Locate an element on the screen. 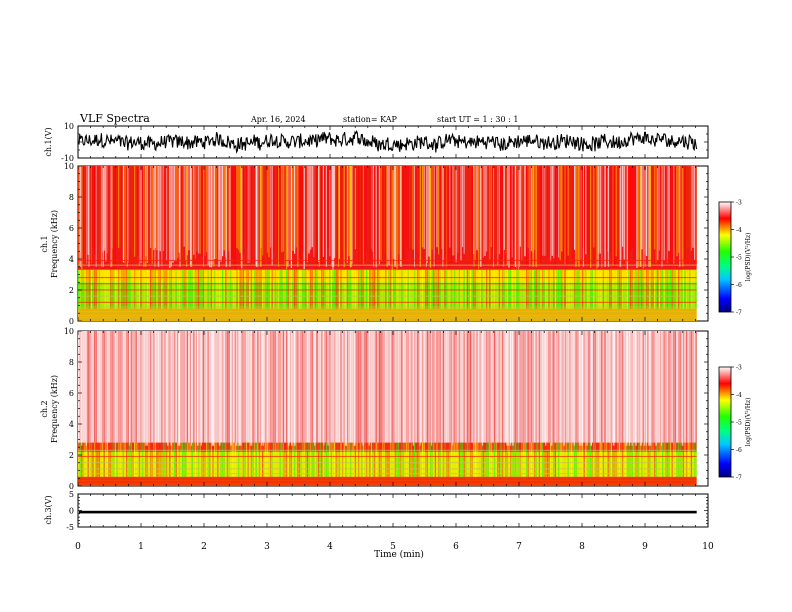 The image size is (792, 612). ch3-waveform-ylabel: ch.3(V) is located at coordinates (48, 509).